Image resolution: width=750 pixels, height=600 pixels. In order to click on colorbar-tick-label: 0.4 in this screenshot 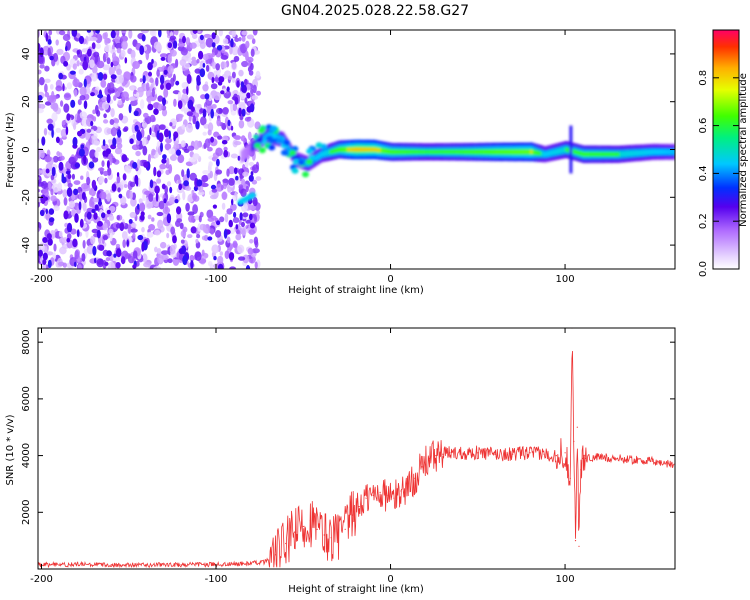, I will do `click(703, 173)`.